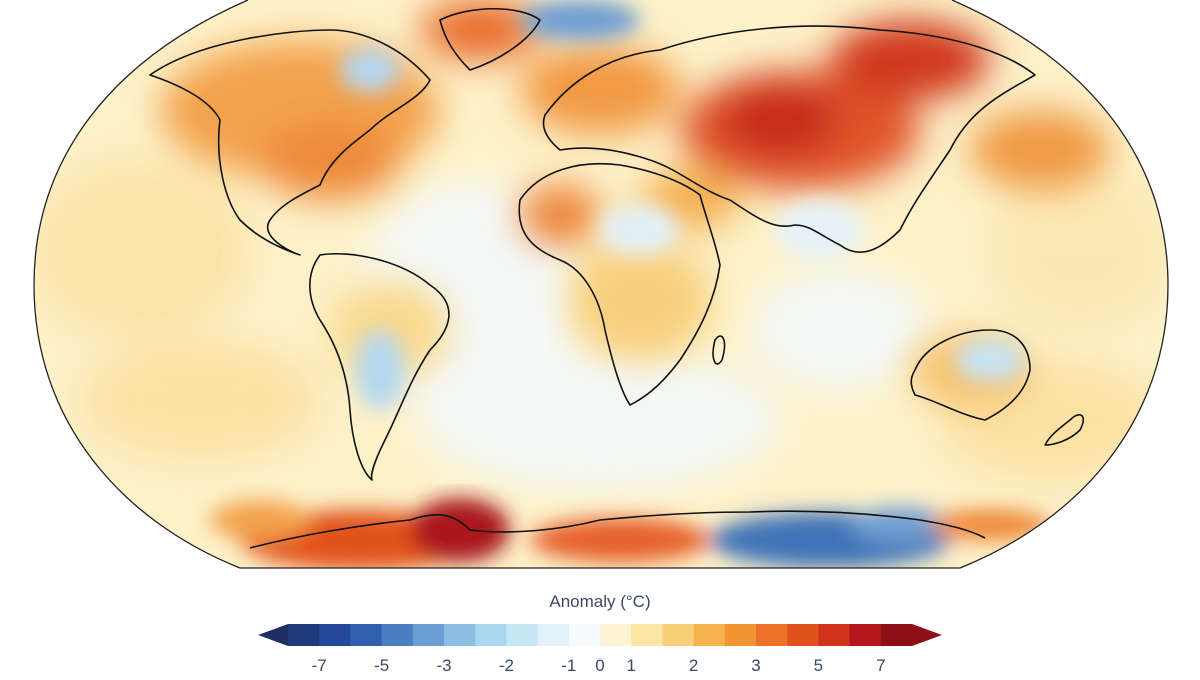  I want to click on coastline-europe-asia, so click(789, 139).